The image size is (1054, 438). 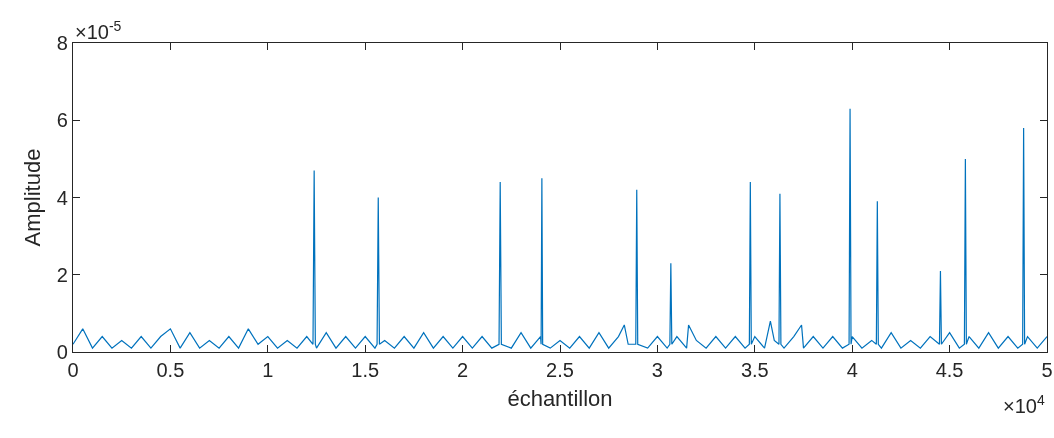 I want to click on x-tick-label: 3.5, so click(x=754, y=370).